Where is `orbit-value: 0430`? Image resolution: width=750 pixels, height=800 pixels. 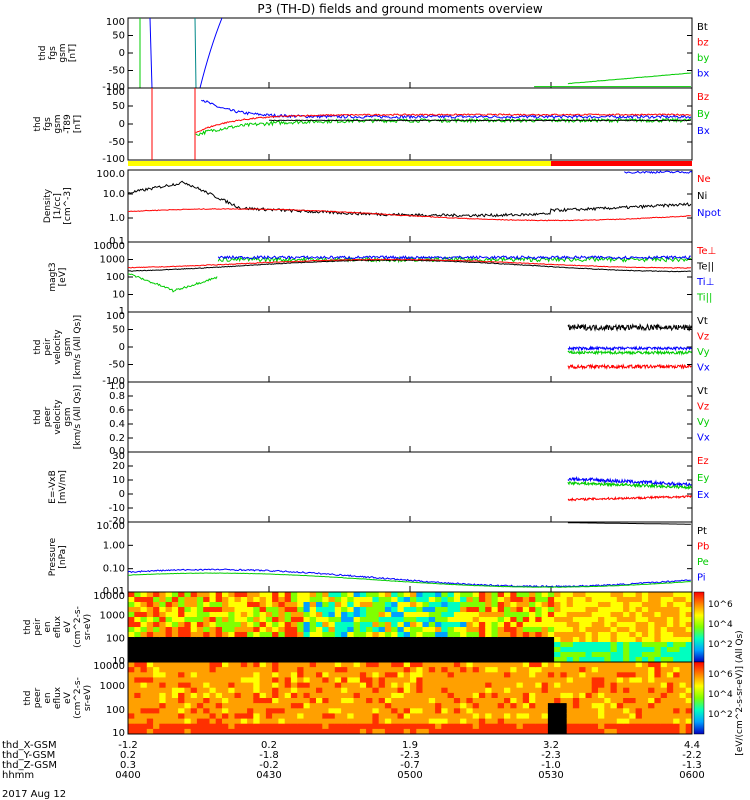
orbit-value: 0430 is located at coordinates (268, 775).